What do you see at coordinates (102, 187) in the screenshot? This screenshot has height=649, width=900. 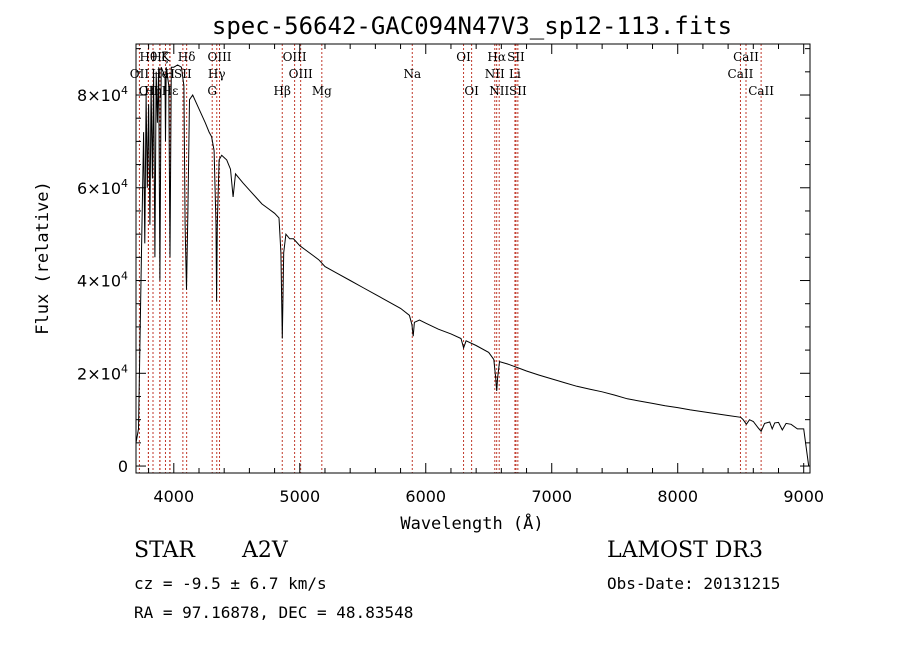 I see `y-tick-label: 6×10⁴` at bounding box center [102, 187].